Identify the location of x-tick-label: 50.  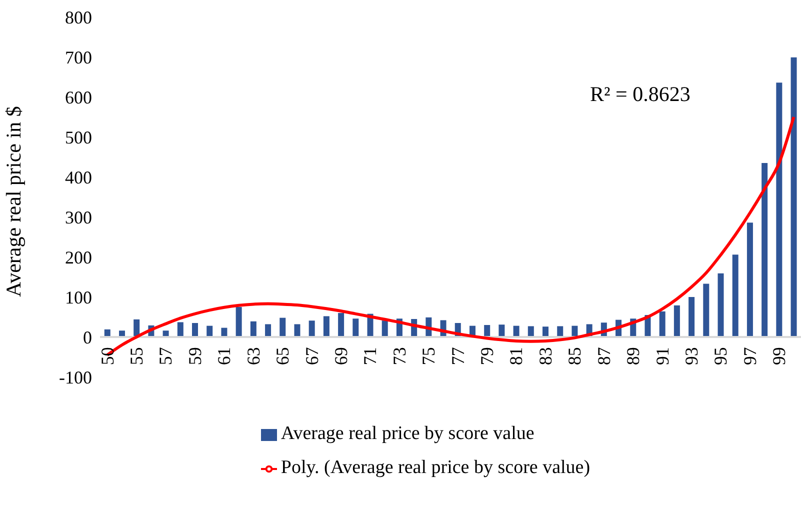
(107, 356).